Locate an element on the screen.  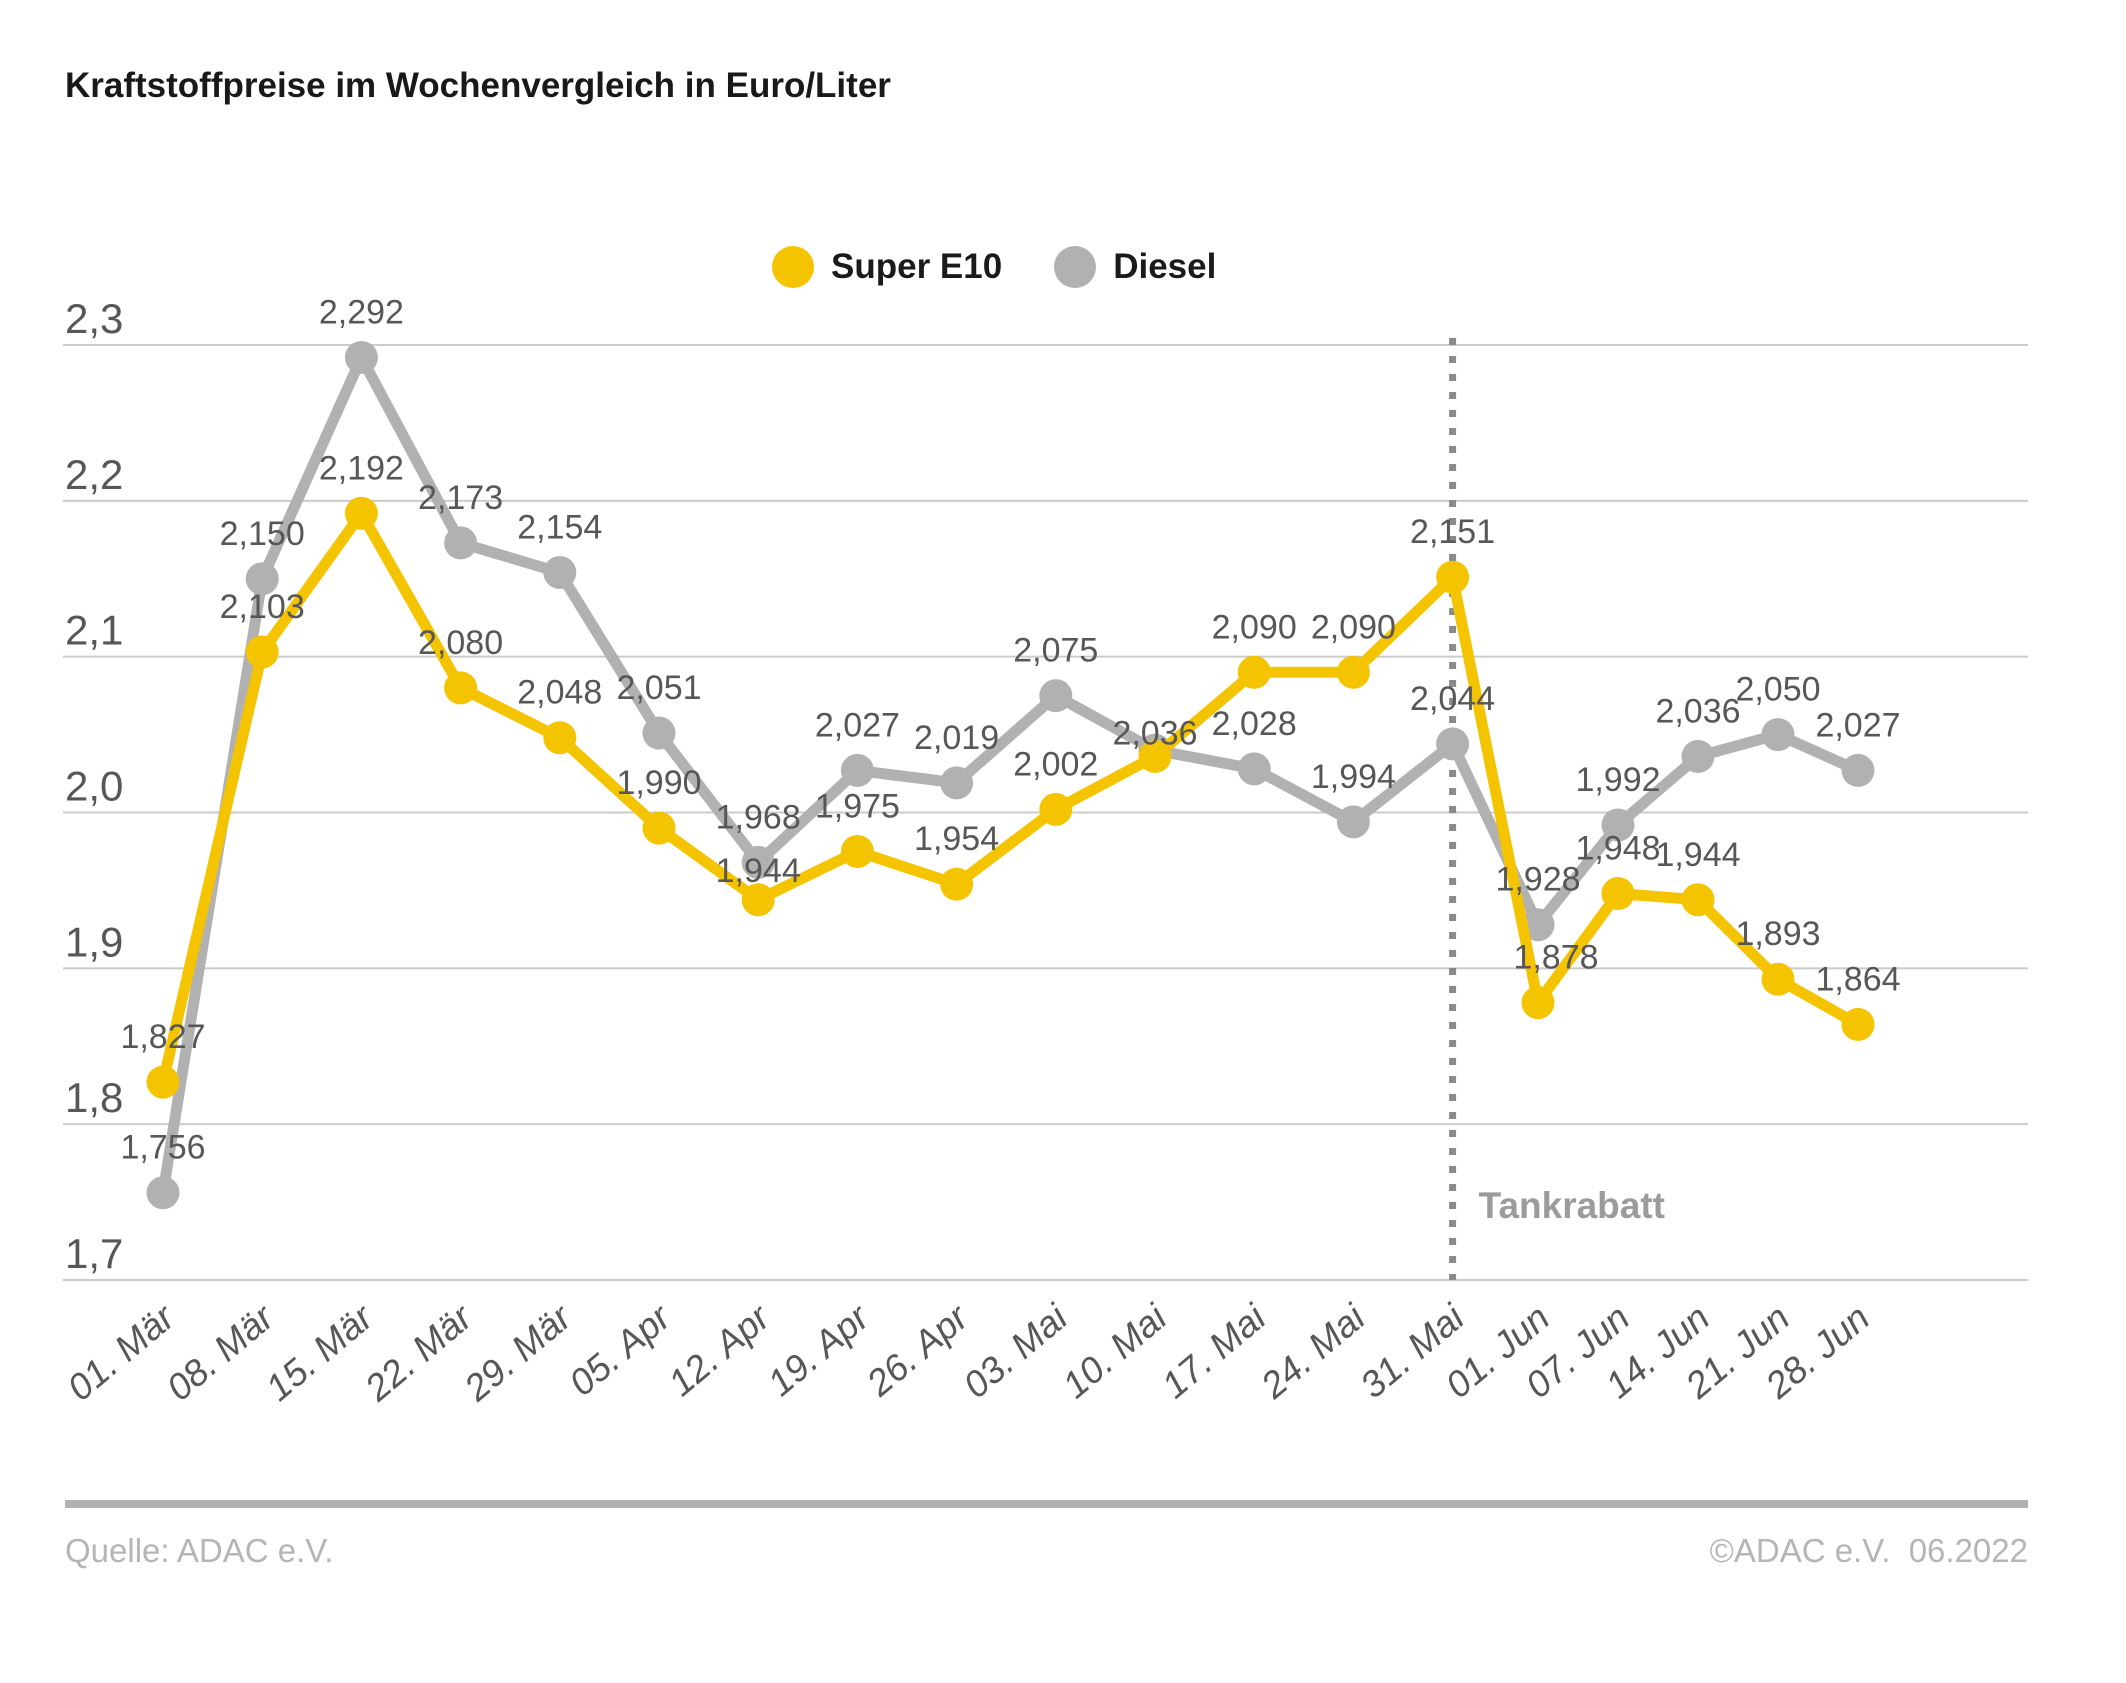
legend-item-super-e10: Super E10 is located at coordinates (887, 267).